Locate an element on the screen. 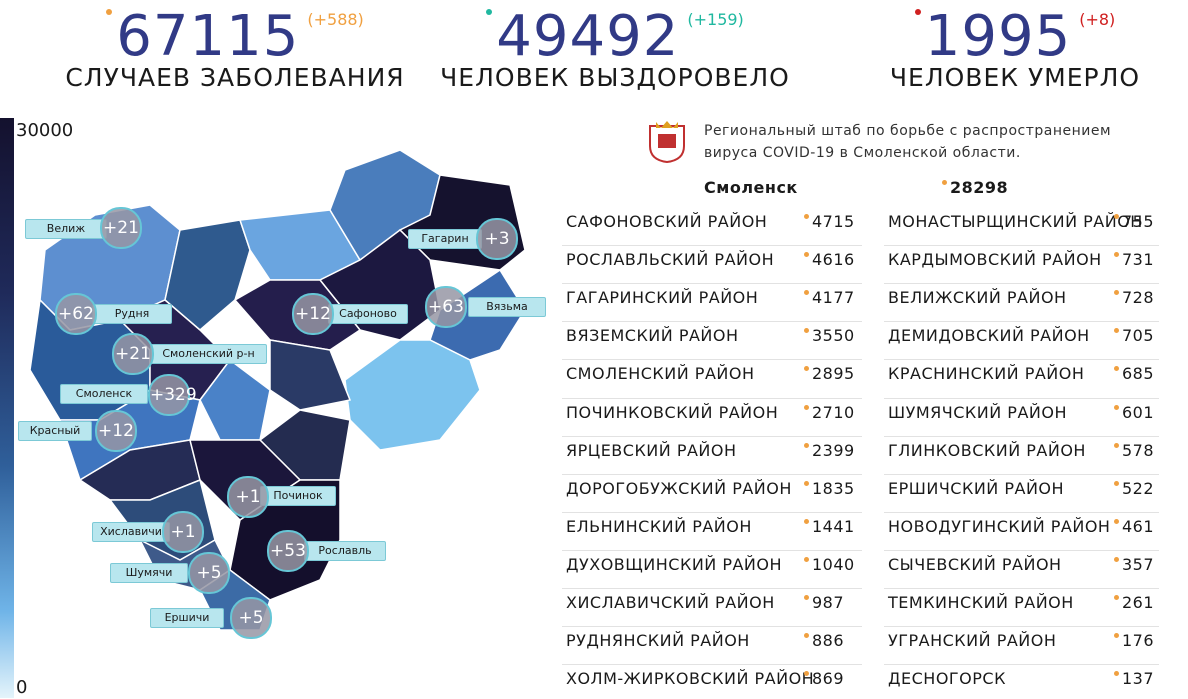 This screenshot has height=699, width=1188. district-value: 4177 is located at coordinates (829, 297).